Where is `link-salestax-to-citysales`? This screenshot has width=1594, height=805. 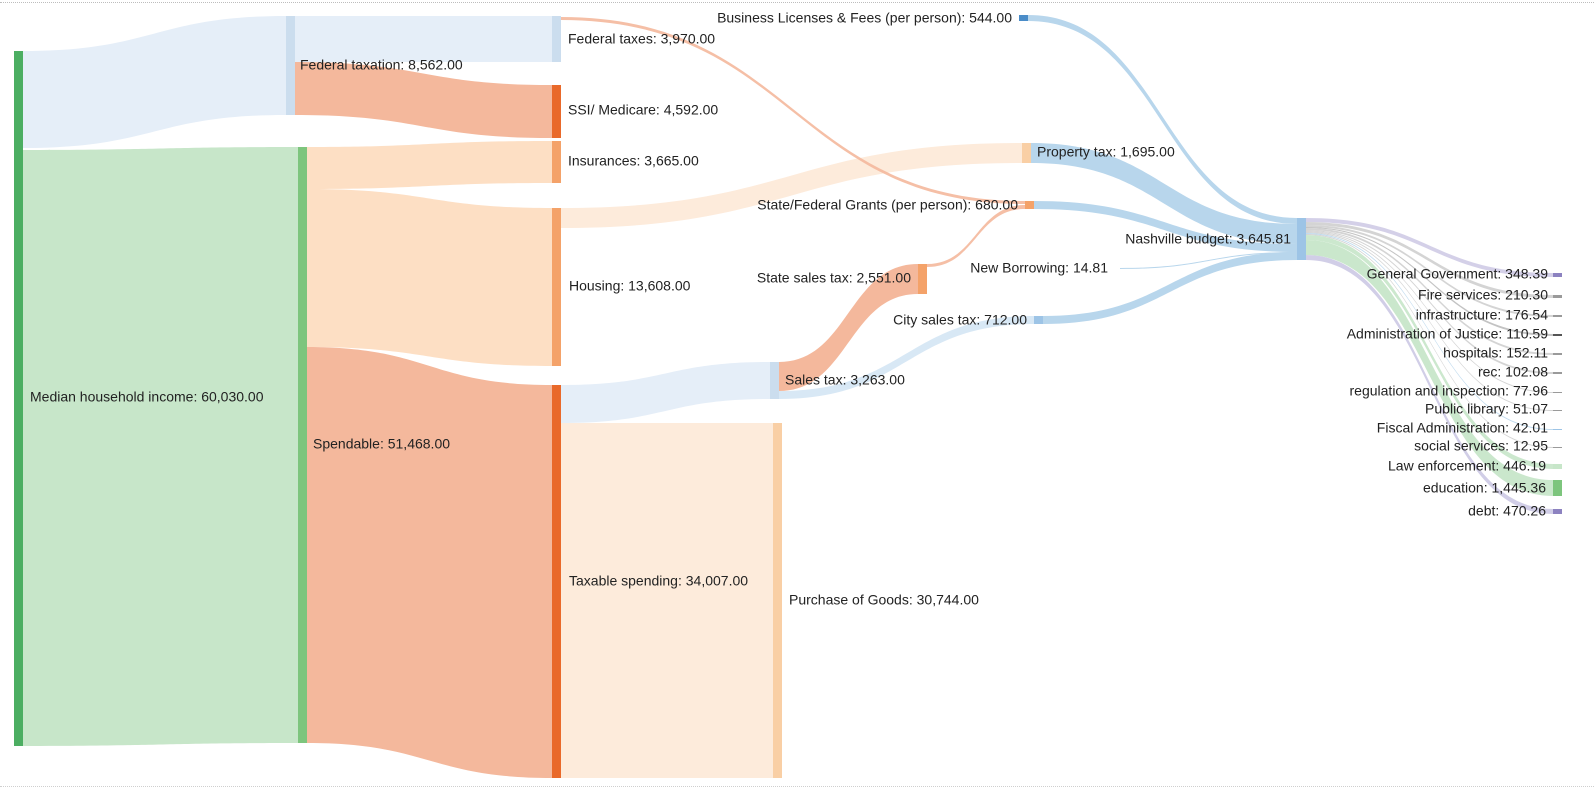 link-salestax-to-citysales is located at coordinates (906, 357).